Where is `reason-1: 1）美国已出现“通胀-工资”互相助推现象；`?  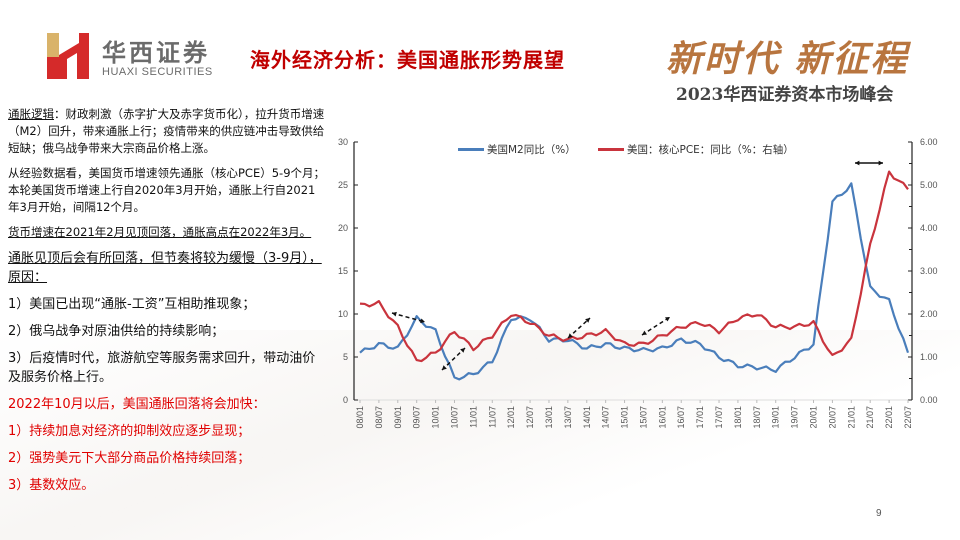 reason-1: 1）美国已出现“通胀-工资”互相助推现象； is located at coordinates (132, 304).